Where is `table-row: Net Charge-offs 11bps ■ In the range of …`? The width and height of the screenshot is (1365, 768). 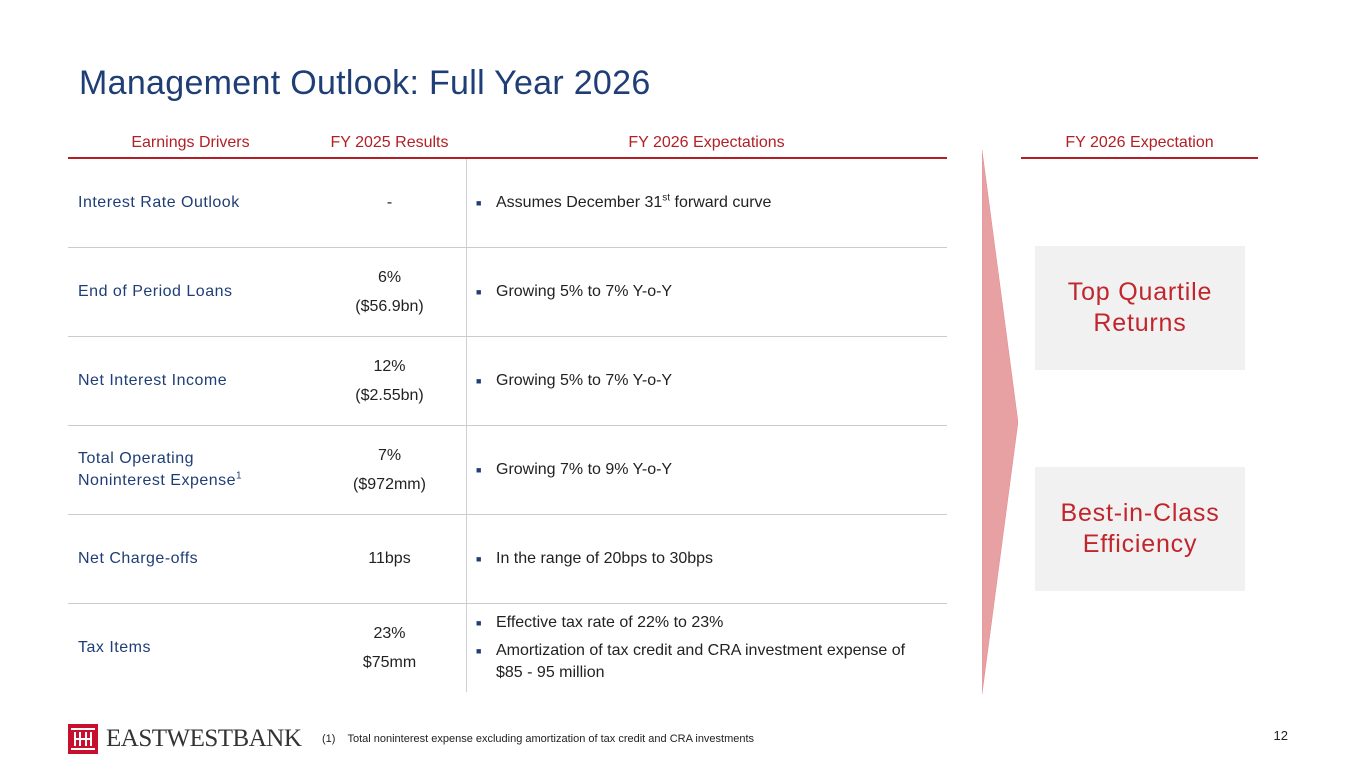 table-row: Net Charge-offs 11bps ■ In the range of … is located at coordinates (507, 559).